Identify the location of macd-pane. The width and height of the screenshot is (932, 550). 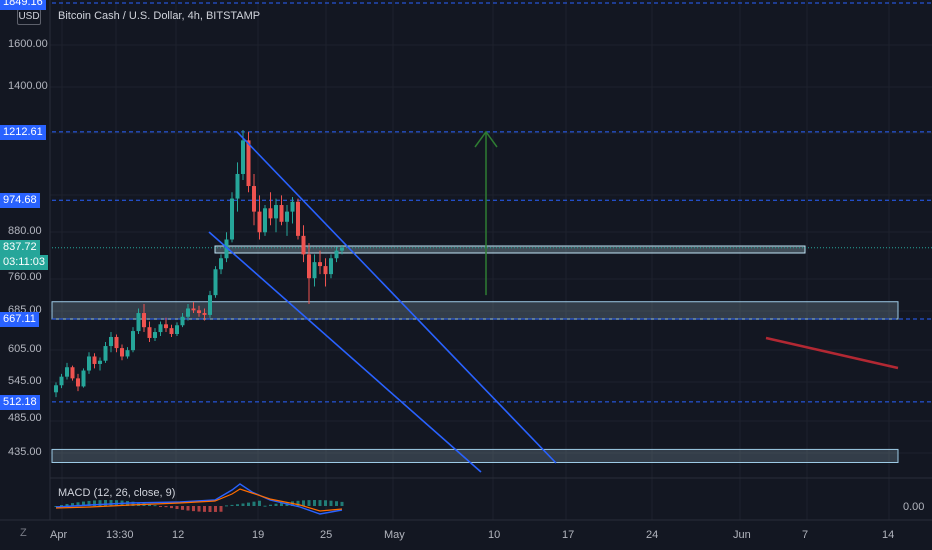
(199, 499).